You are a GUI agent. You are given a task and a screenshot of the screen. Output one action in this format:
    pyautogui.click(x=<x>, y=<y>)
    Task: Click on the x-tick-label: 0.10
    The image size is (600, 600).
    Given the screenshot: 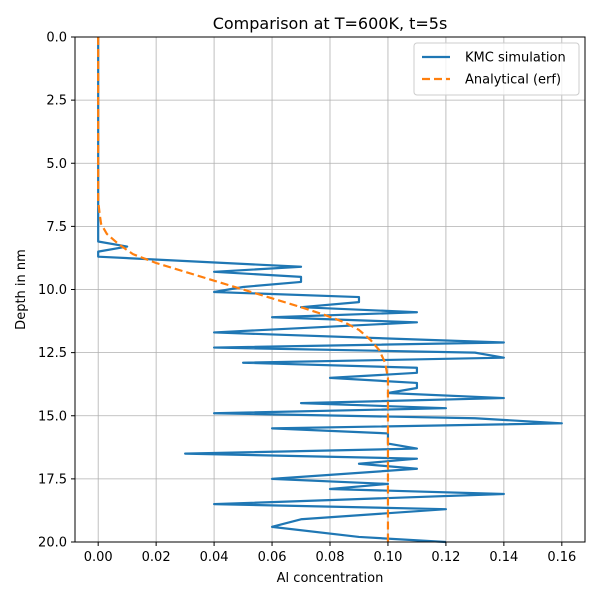 What is the action you would take?
    pyautogui.click(x=387, y=557)
    